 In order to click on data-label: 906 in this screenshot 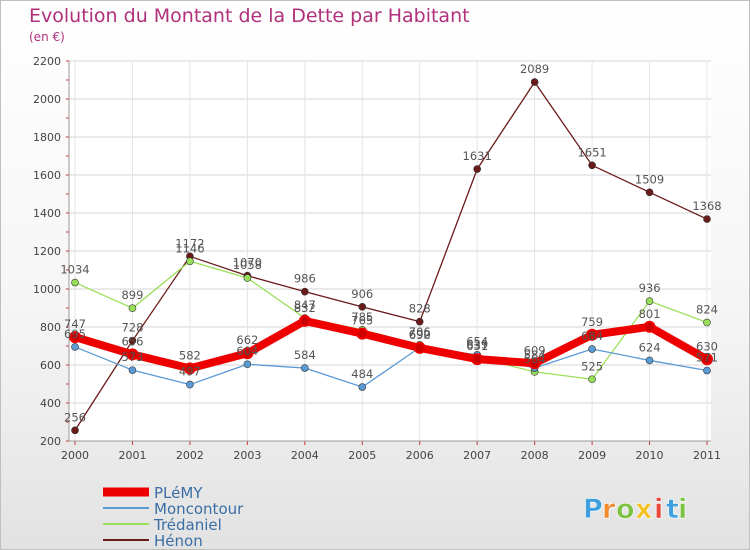, I will do `click(362, 294)`.